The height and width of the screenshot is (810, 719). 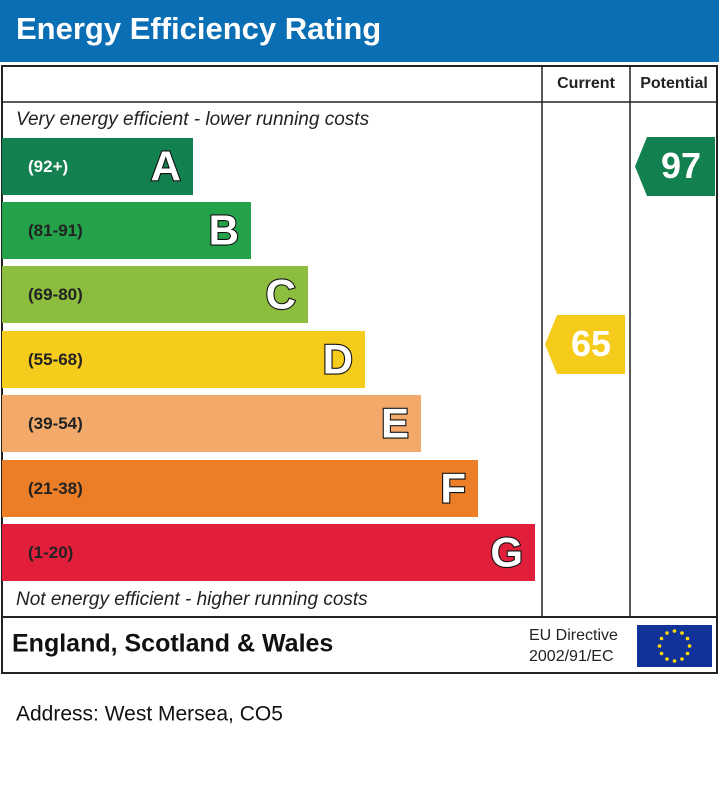 I want to click on address: Address: West Mersea, CO5, so click(x=149, y=714).